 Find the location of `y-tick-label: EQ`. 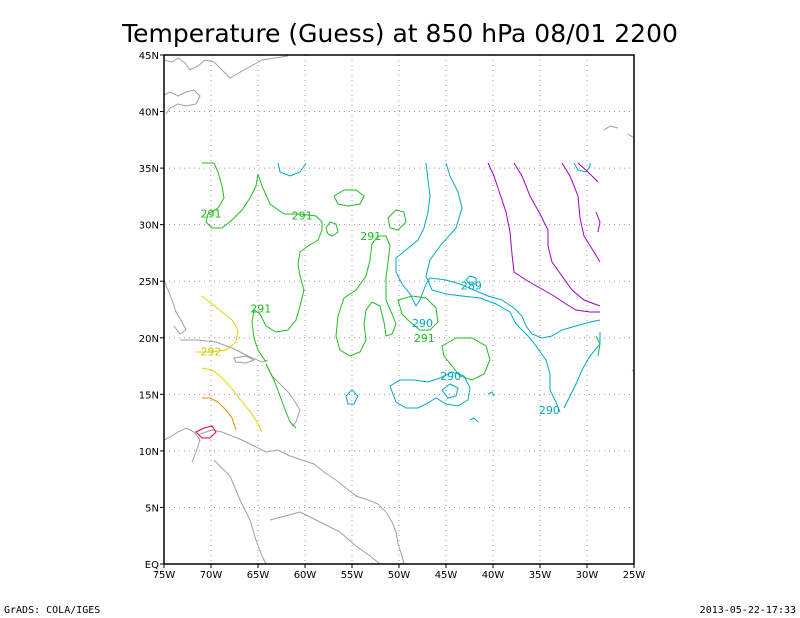

y-tick-label: EQ is located at coordinates (152, 565).